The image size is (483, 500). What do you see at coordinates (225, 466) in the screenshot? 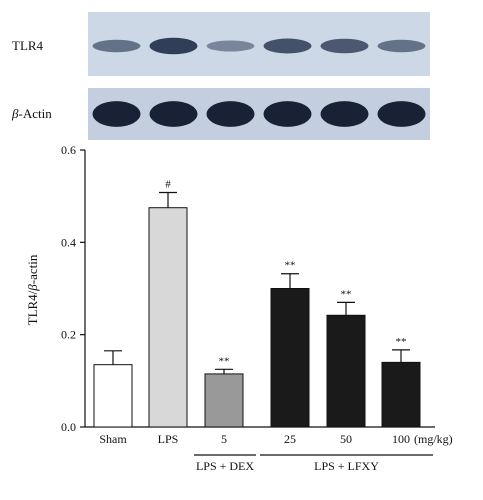
I see `group-label: LPS + DEX` at bounding box center [225, 466].